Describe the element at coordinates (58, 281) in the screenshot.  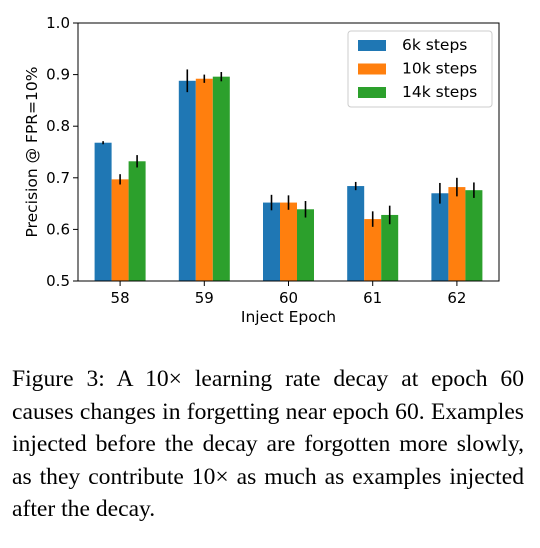
I see `y-tick-label: 0.5` at that location.